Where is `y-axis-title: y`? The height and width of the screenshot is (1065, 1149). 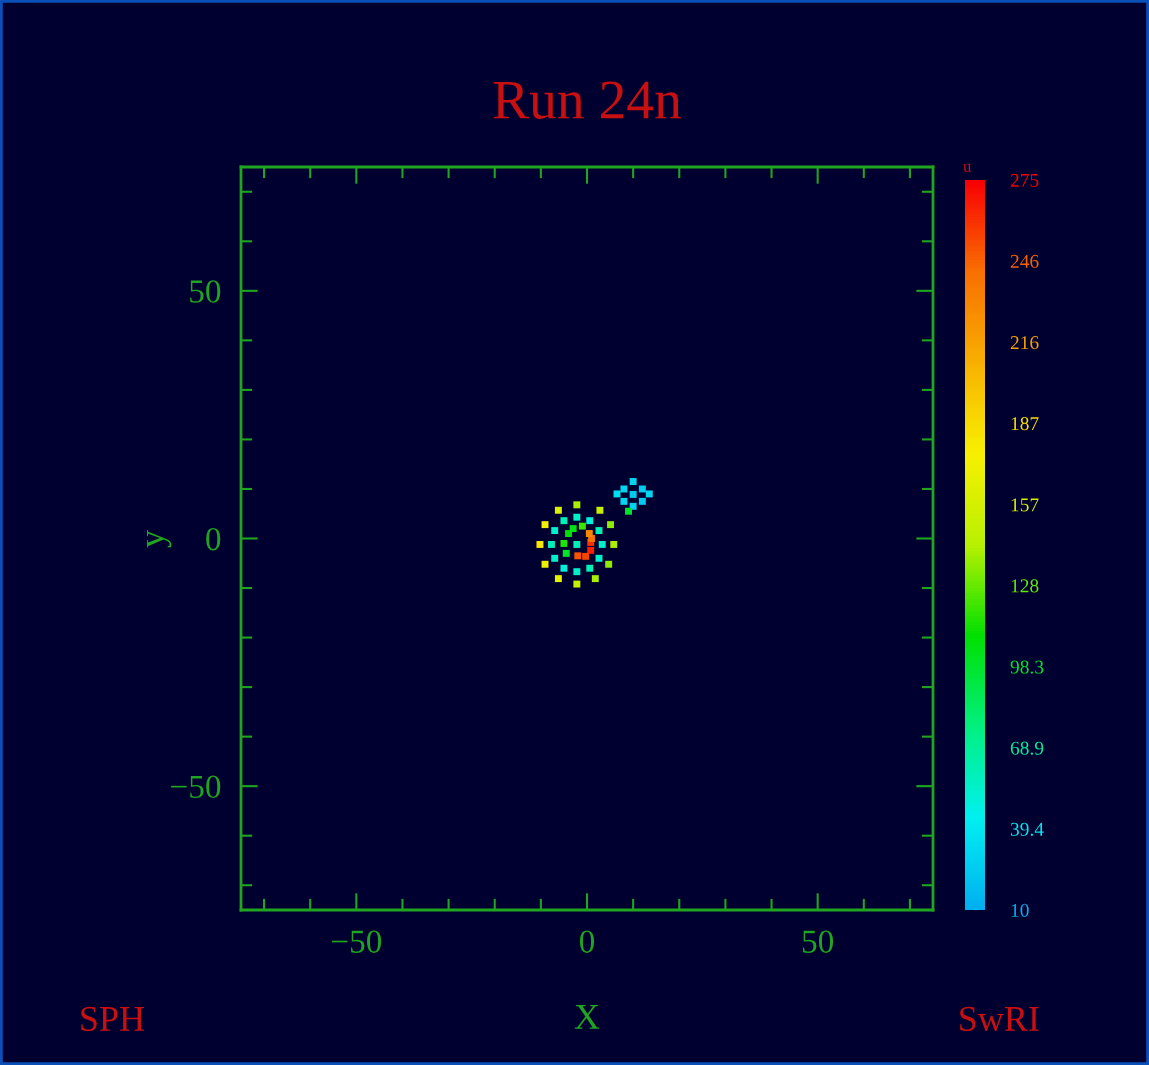 y-axis-title: y is located at coordinates (159, 539).